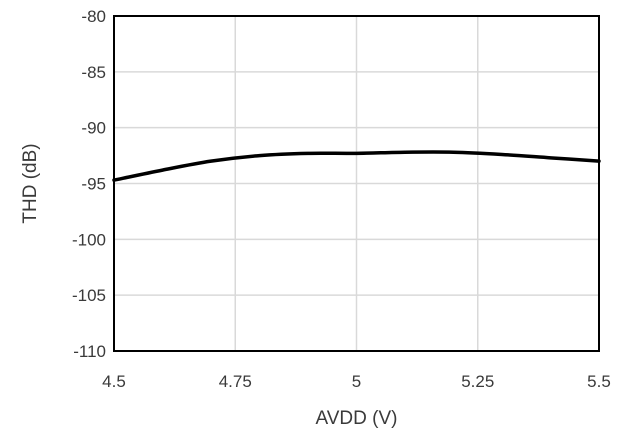 This screenshot has height=436, width=628. What do you see at coordinates (114, 381) in the screenshot?
I see `x-tick-label: 4.5` at bounding box center [114, 381].